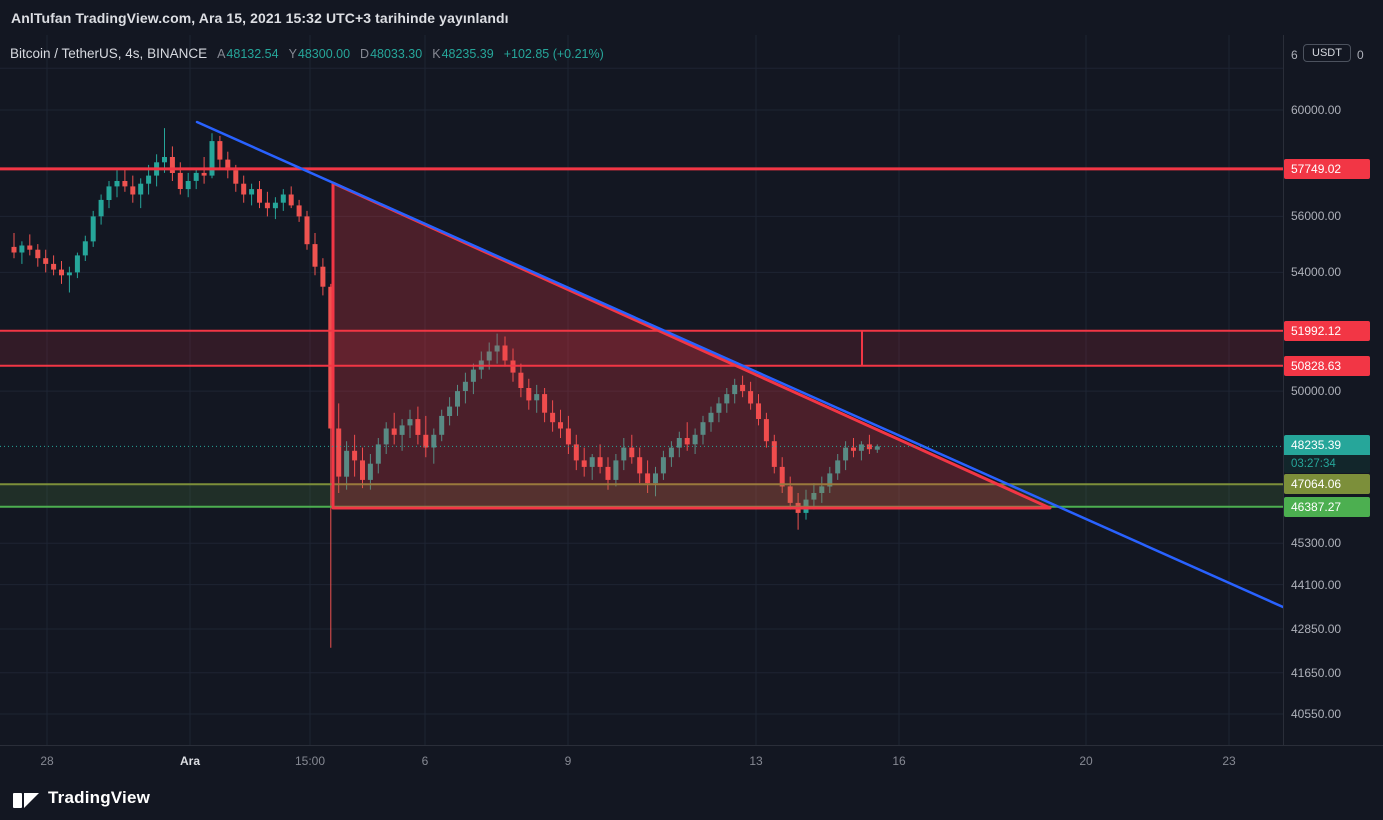  What do you see at coordinates (553, 54) in the screenshot?
I see `change-value: +102.85 (+0.21%)` at bounding box center [553, 54].